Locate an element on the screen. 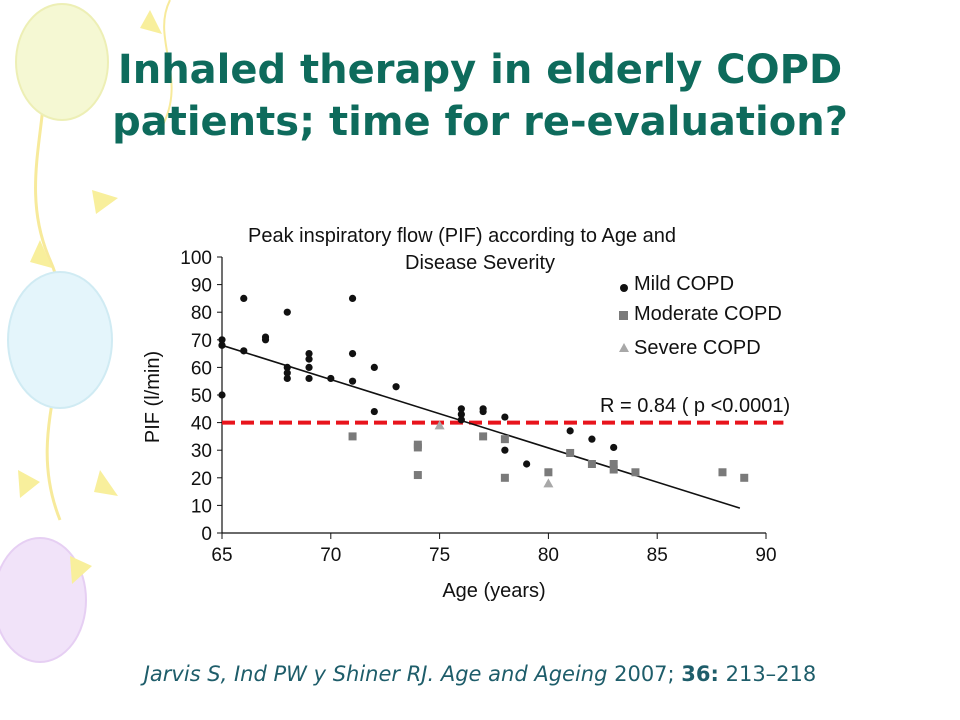 This screenshot has height=720, width=960. regression-line is located at coordinates (481, 426).